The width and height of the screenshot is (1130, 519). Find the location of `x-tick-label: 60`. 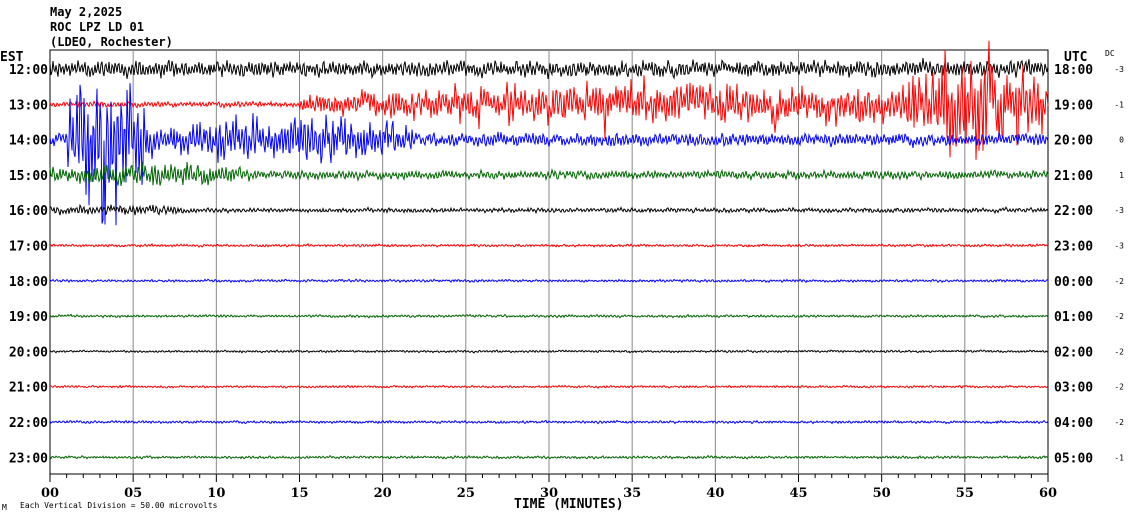

x-tick-label: 60 is located at coordinates (1048, 493).